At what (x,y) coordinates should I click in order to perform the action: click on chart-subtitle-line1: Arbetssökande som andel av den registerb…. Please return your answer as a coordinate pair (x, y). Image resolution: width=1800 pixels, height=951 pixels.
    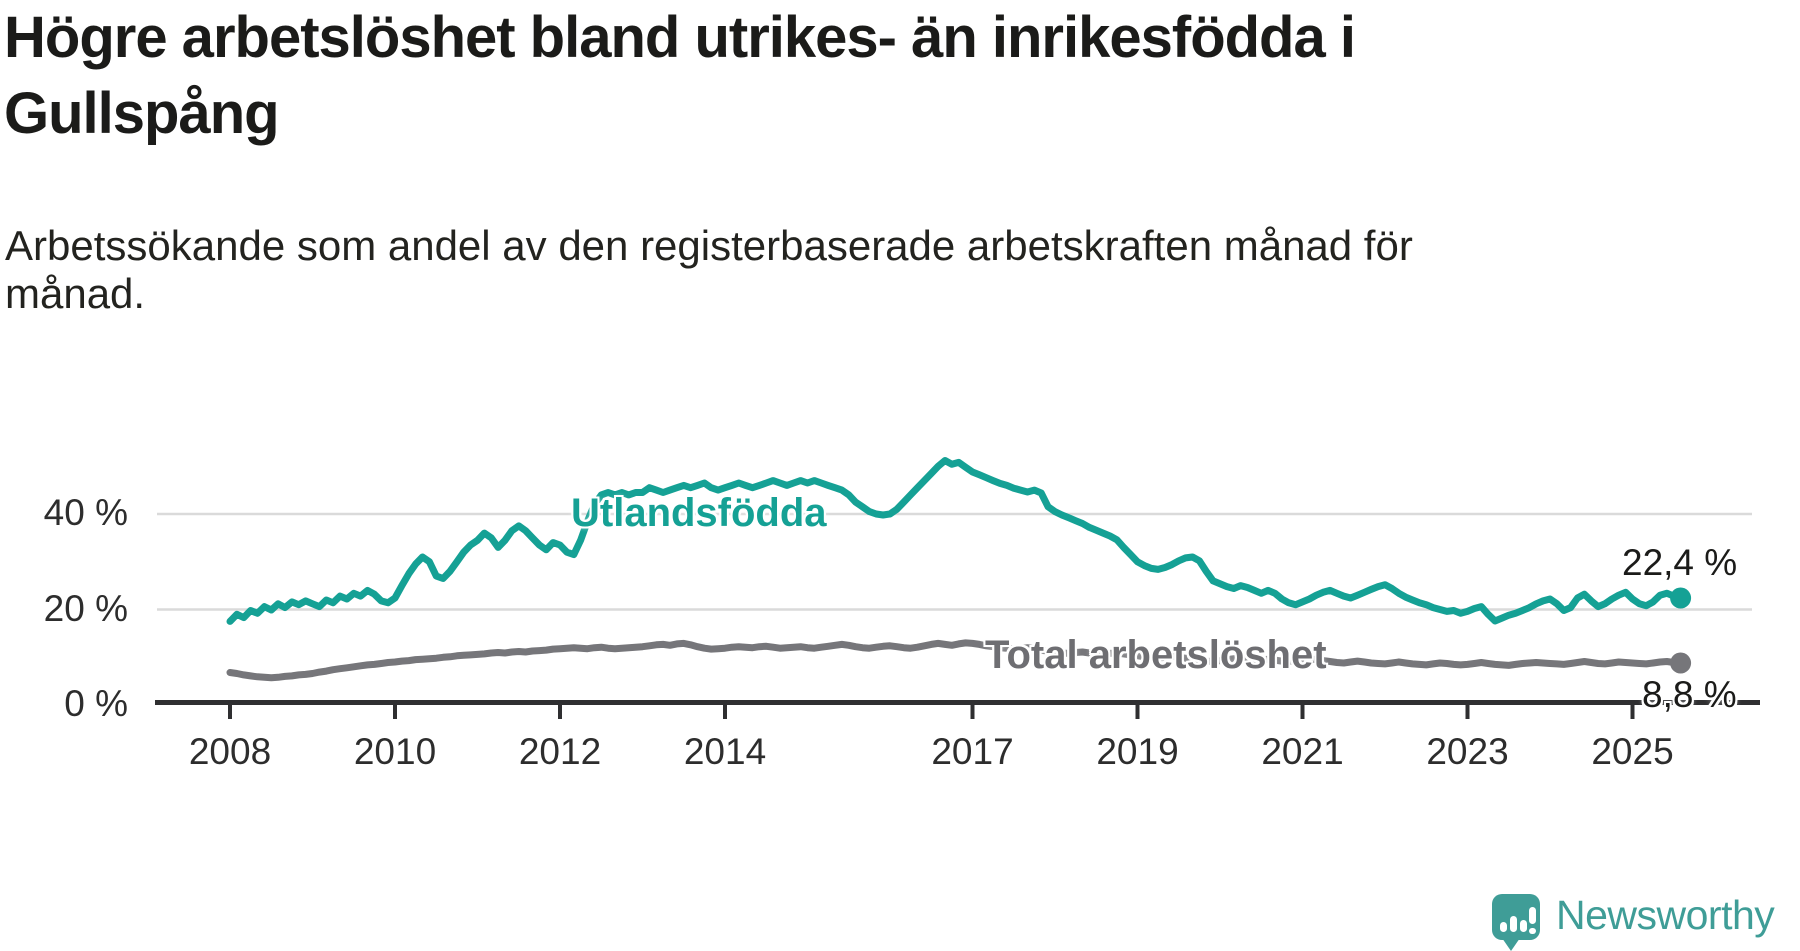
    Looking at the image, I should click on (709, 245).